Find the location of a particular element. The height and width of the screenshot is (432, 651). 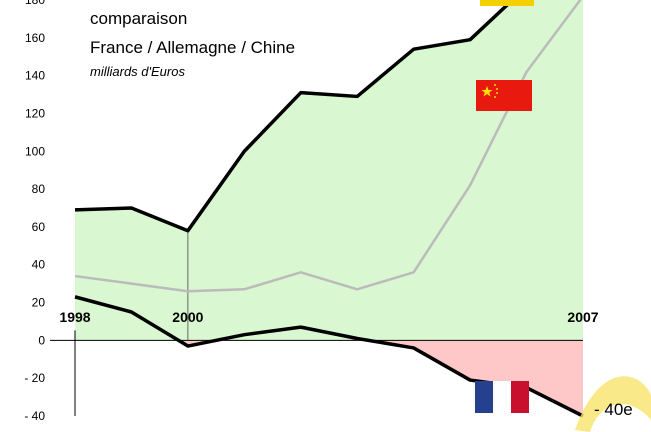

subtitle: milliards d'Euros is located at coordinates (137, 71).